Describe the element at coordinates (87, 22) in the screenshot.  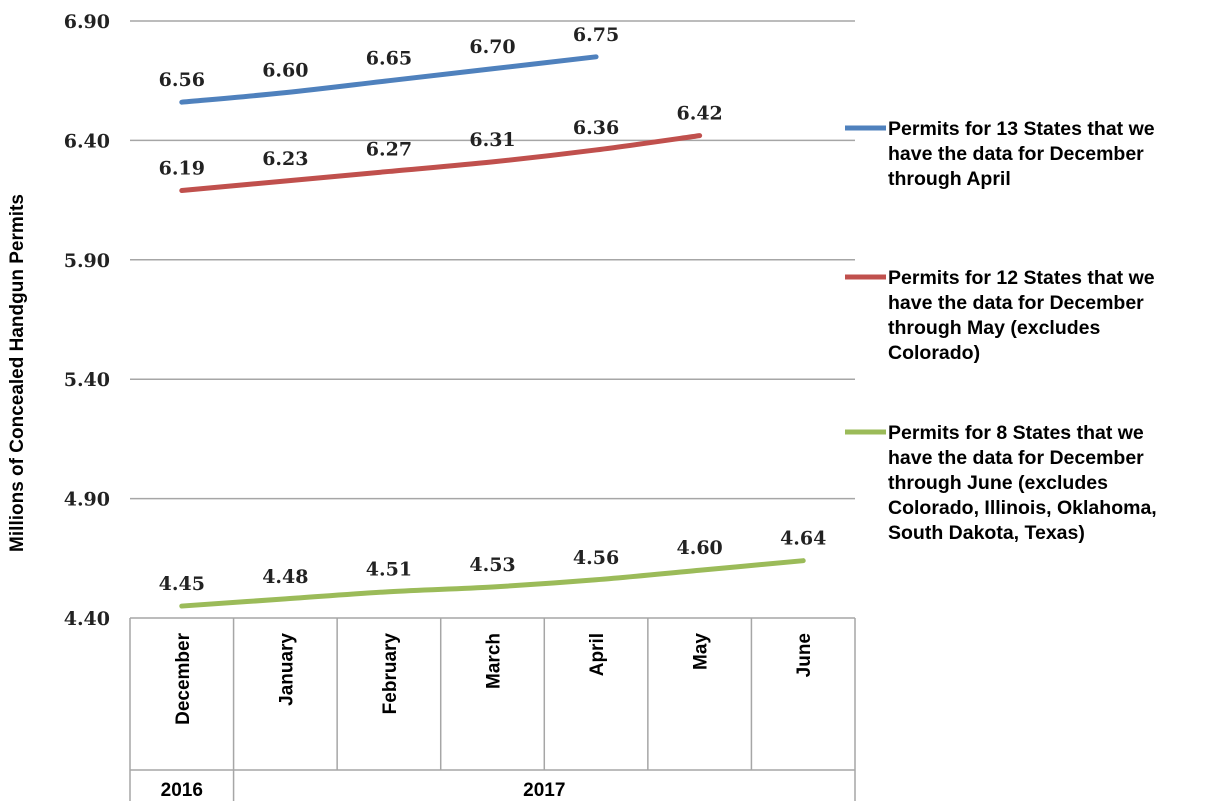
I see `y-tick-label: 6.90` at that location.